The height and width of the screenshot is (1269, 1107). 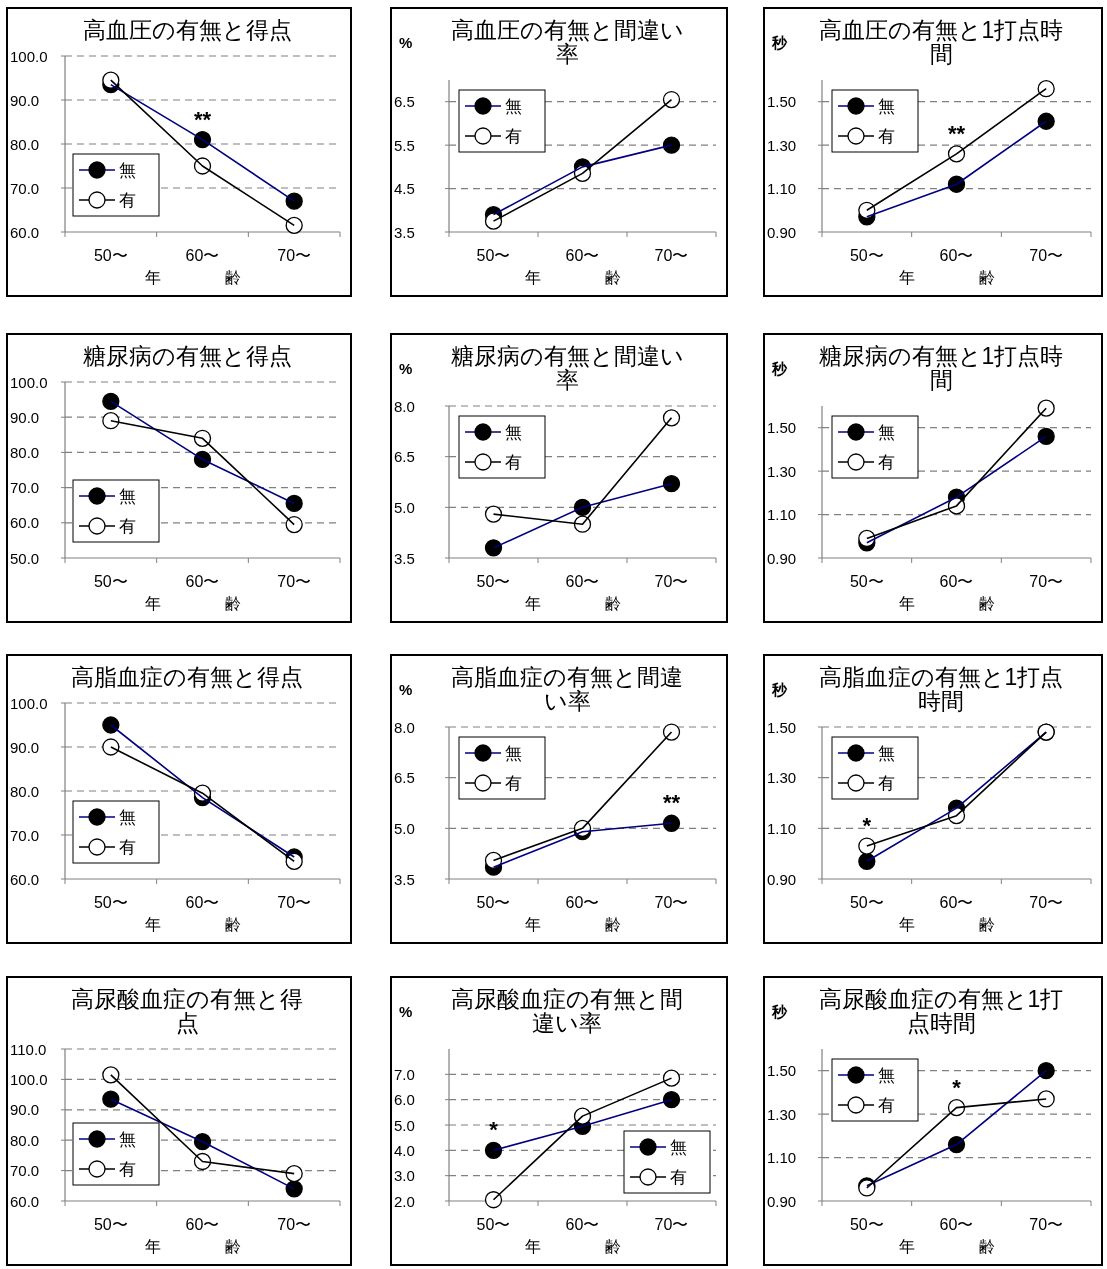 I want to click on title: 高尿酸血症の有無と得点, so click(x=187, y=1011).